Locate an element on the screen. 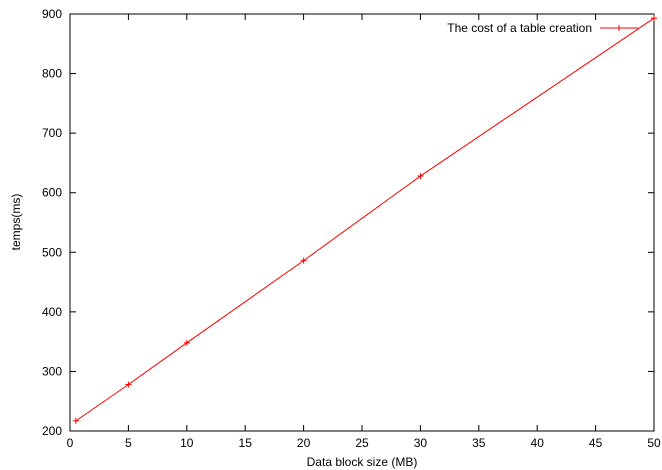  y-tick-label-0: 200 is located at coordinates (52, 431).